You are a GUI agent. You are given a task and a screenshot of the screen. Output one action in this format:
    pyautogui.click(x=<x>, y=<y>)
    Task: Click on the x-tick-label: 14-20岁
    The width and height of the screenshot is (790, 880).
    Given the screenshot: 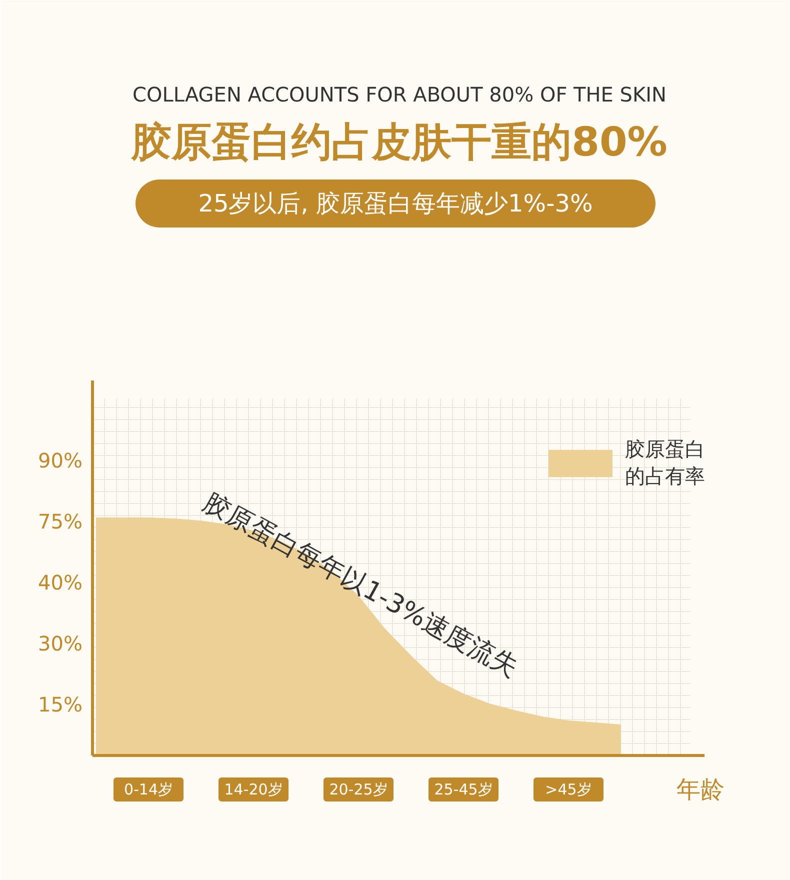 What is the action you would take?
    pyautogui.click(x=253, y=789)
    